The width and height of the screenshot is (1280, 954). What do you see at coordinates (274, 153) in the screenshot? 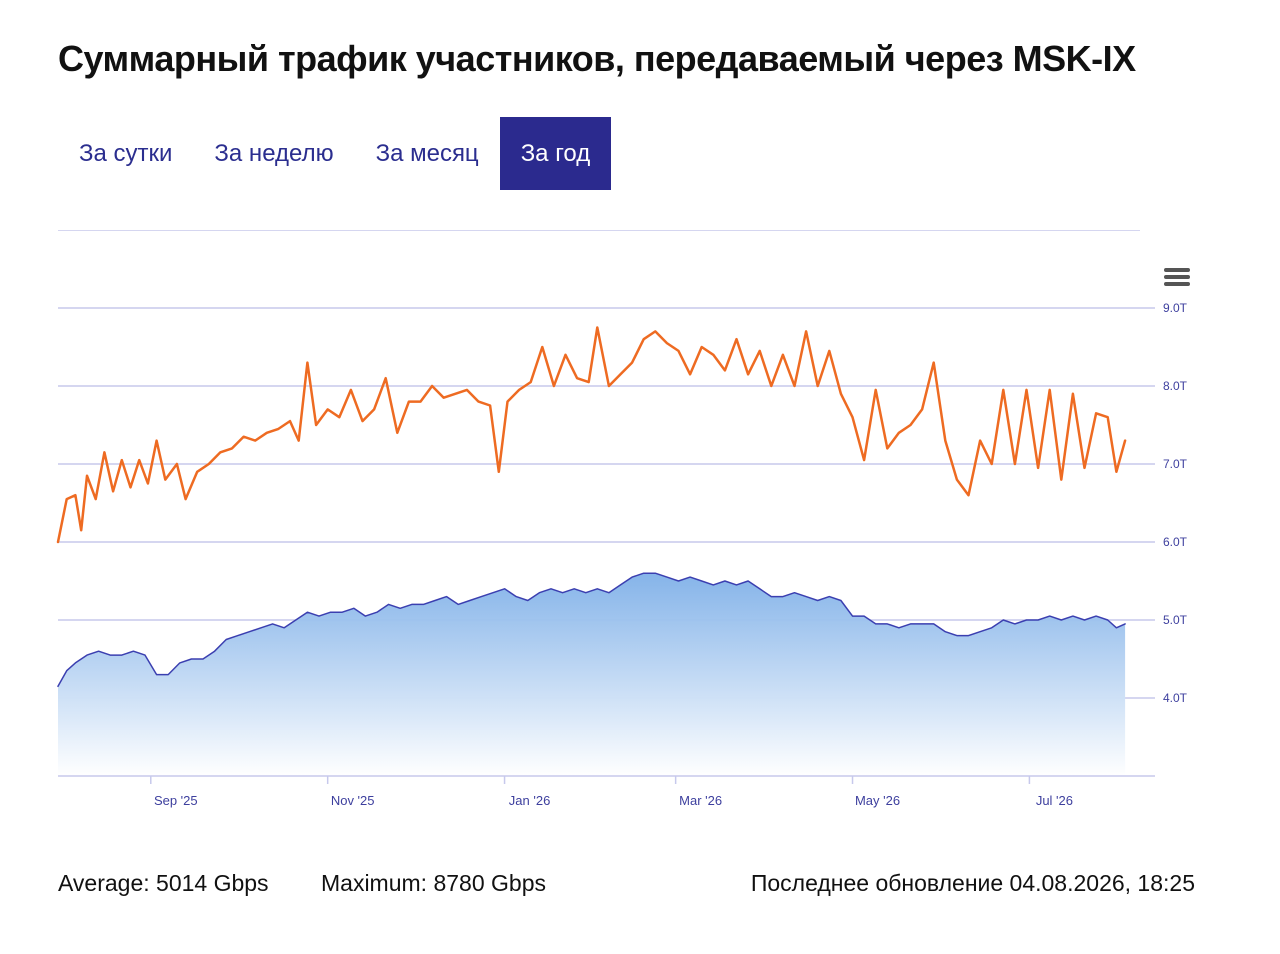
I see `tab-week: За неделю` at bounding box center [274, 153].